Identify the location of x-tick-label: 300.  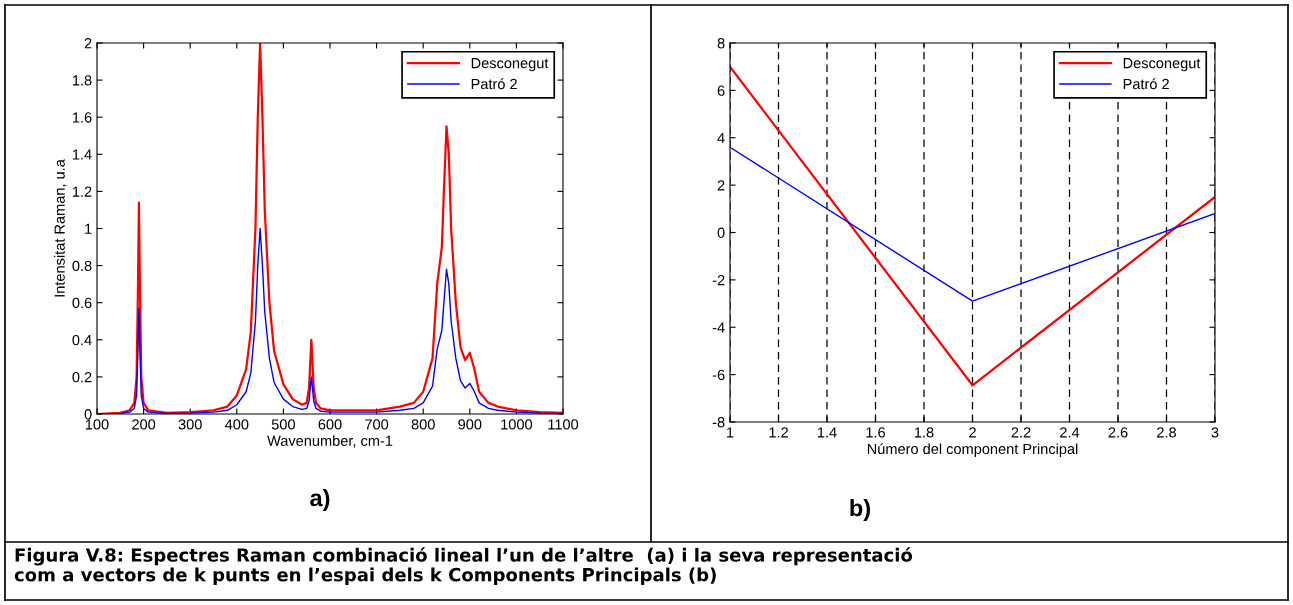
(190, 424).